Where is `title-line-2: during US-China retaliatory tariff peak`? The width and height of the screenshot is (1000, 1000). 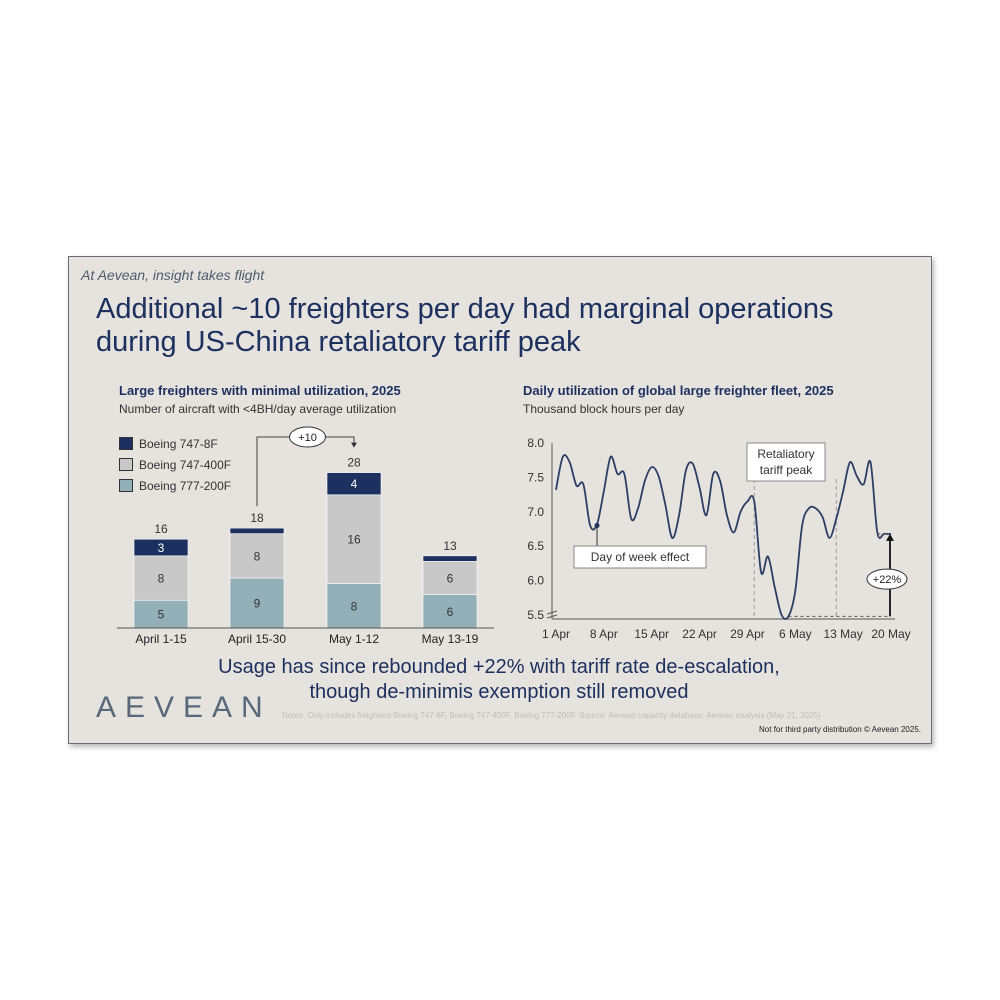
title-line-2: during US-China retaliatory tariff peak is located at coordinates (338, 342).